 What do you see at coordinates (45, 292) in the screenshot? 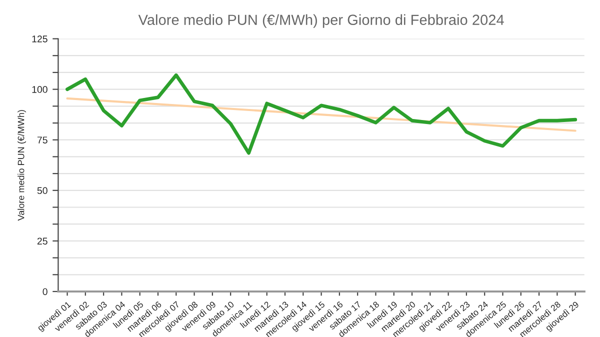
I see `y-tick-label: 0` at bounding box center [45, 292].